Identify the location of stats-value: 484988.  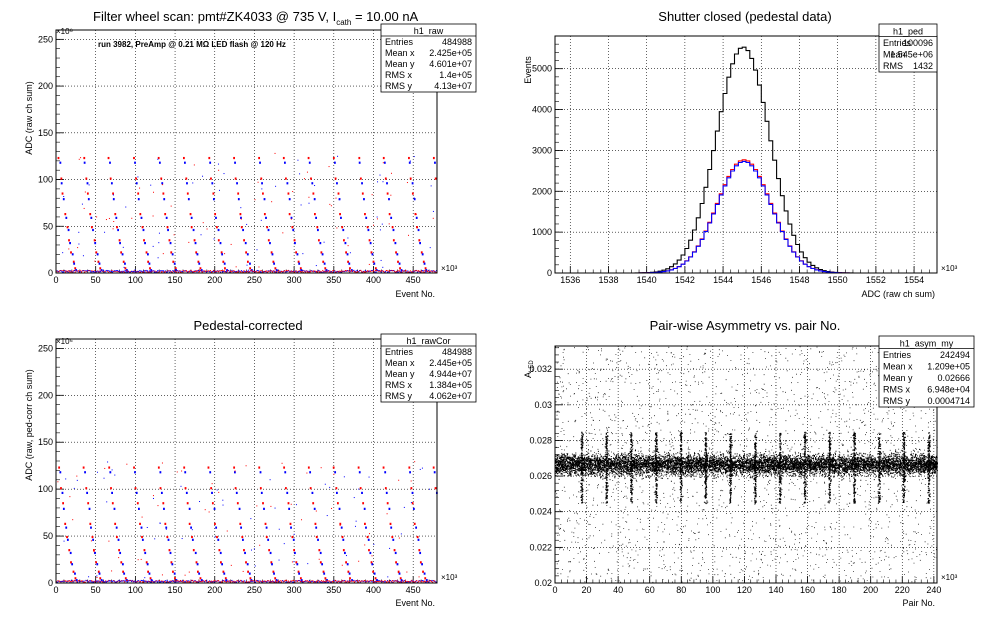
(457, 42).